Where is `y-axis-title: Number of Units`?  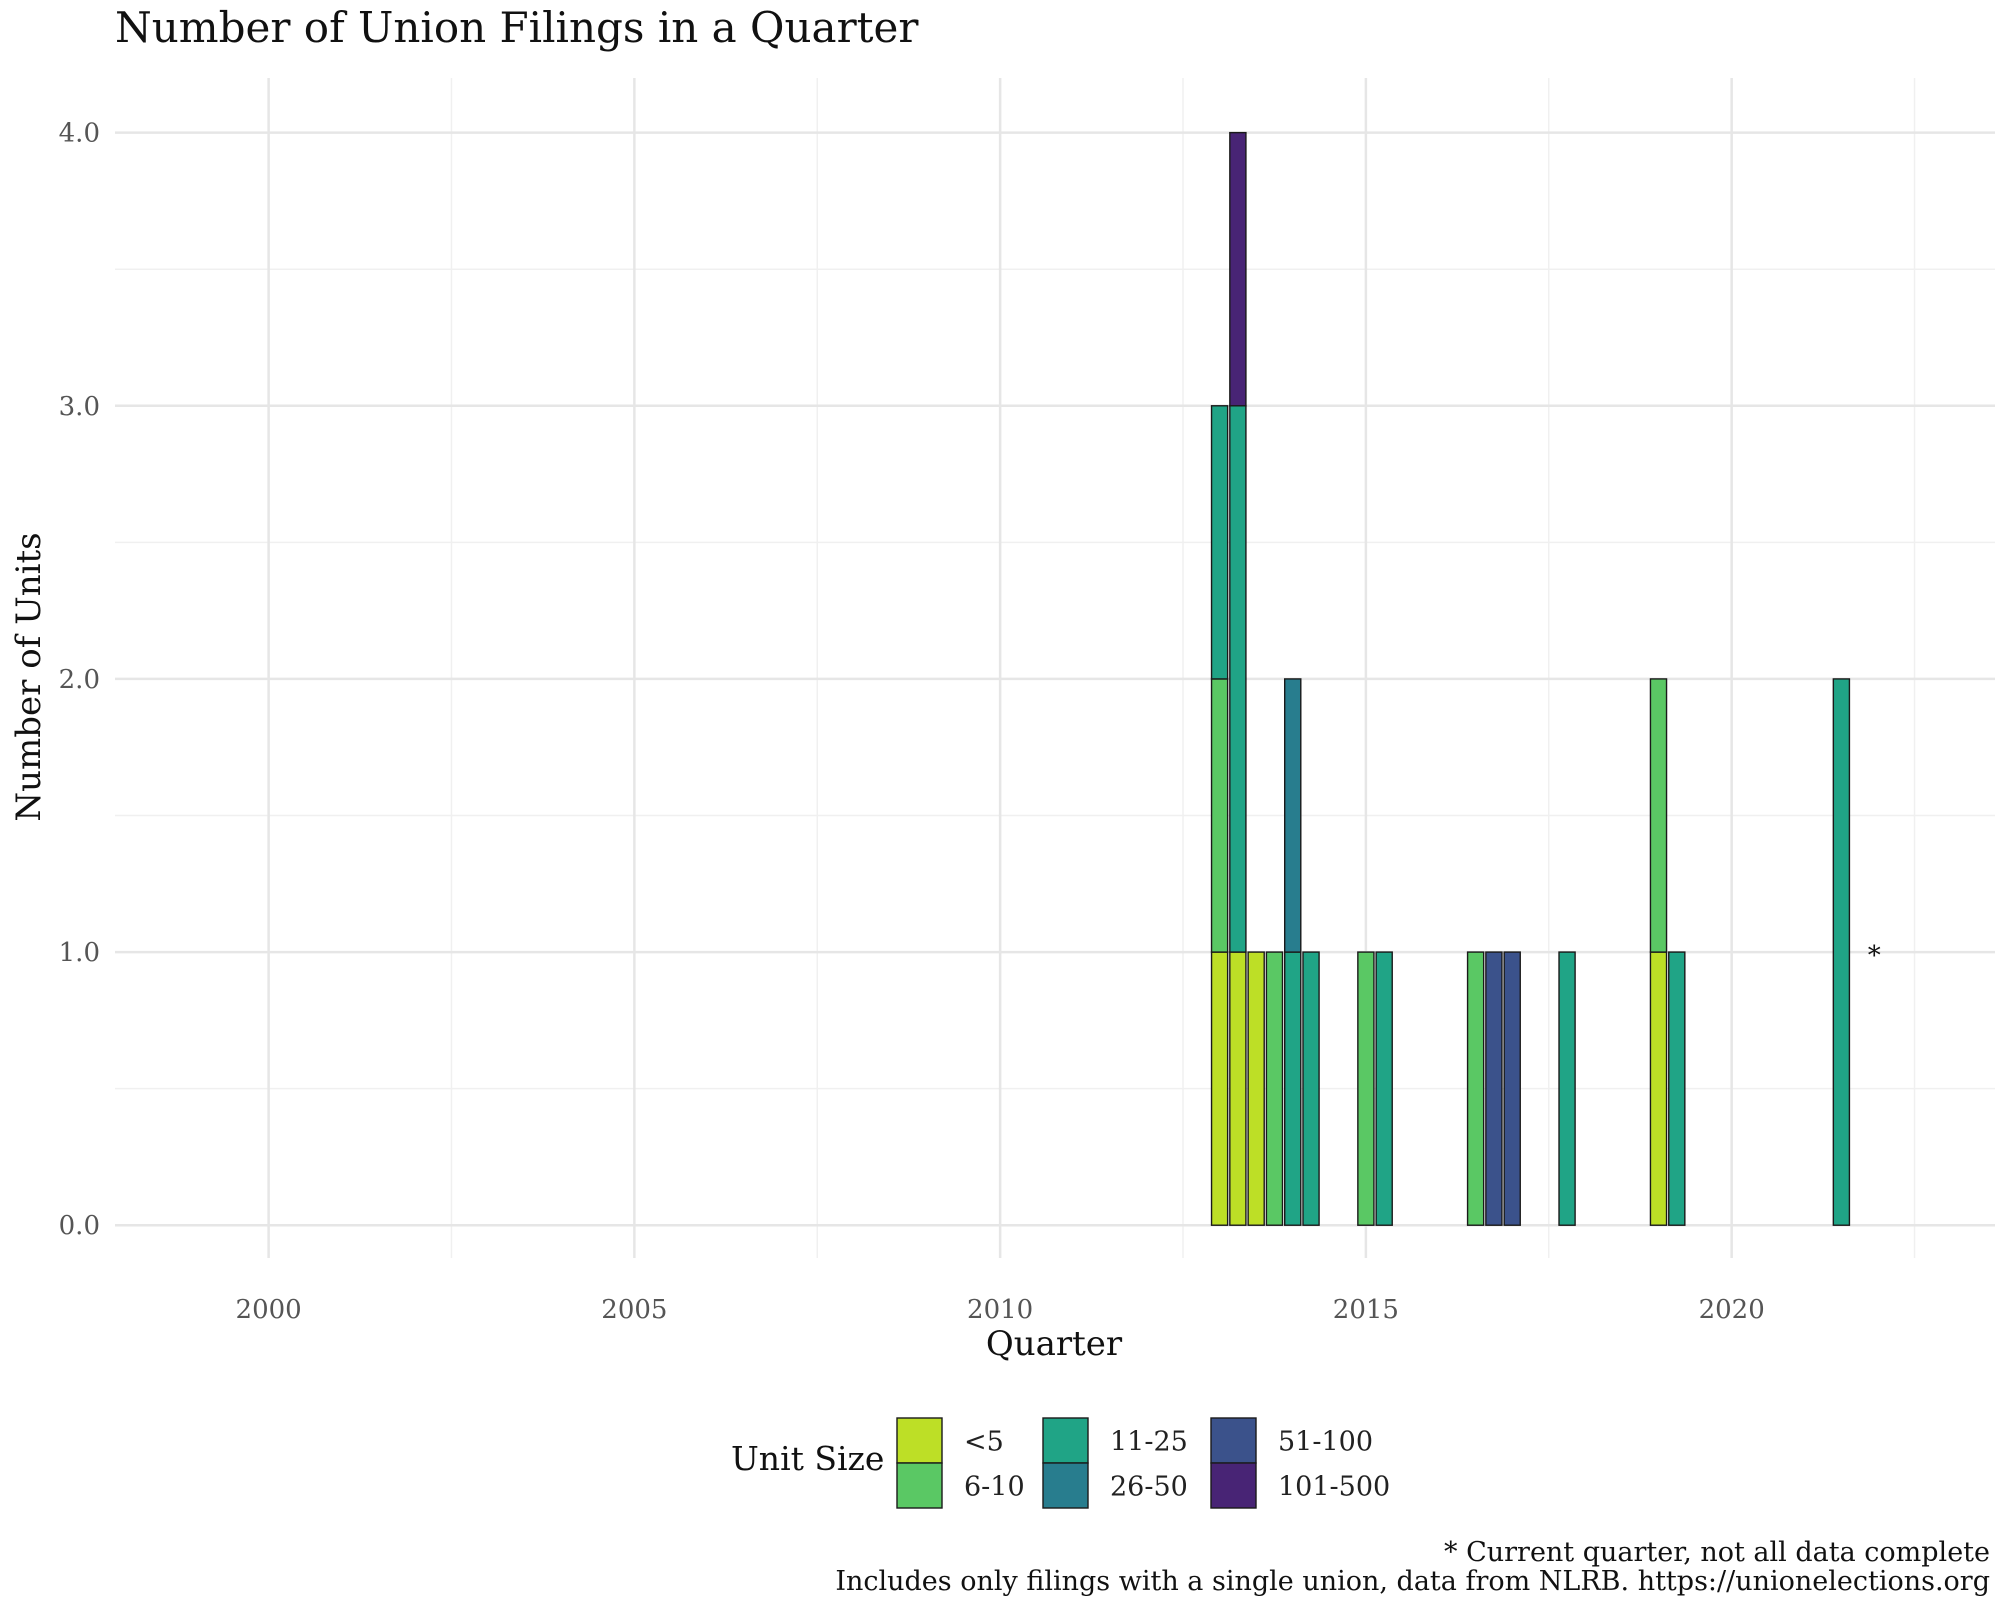 y-axis-title: Number of Units is located at coordinates (29, 676).